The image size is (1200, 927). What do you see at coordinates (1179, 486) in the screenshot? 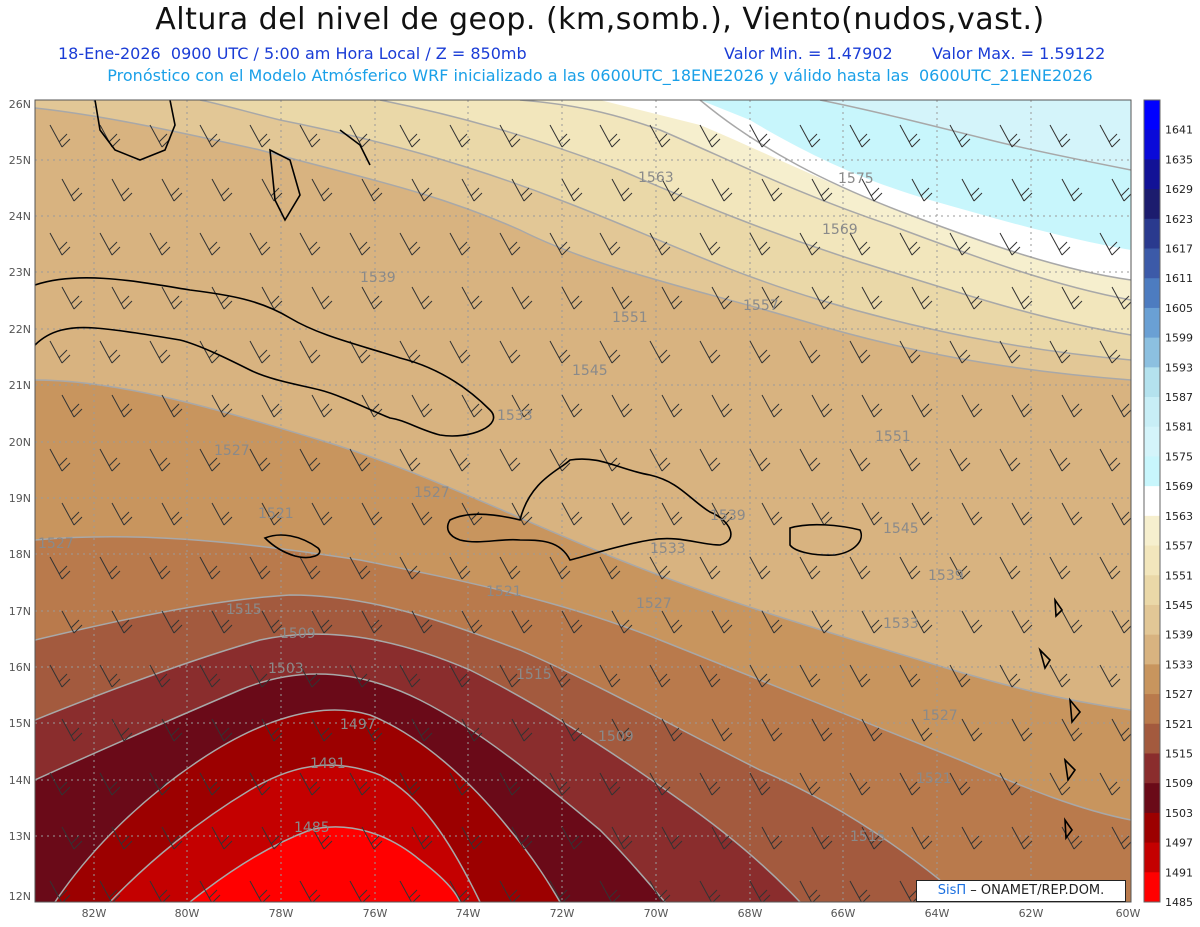
I see `legend-label: 1569` at bounding box center [1179, 486].